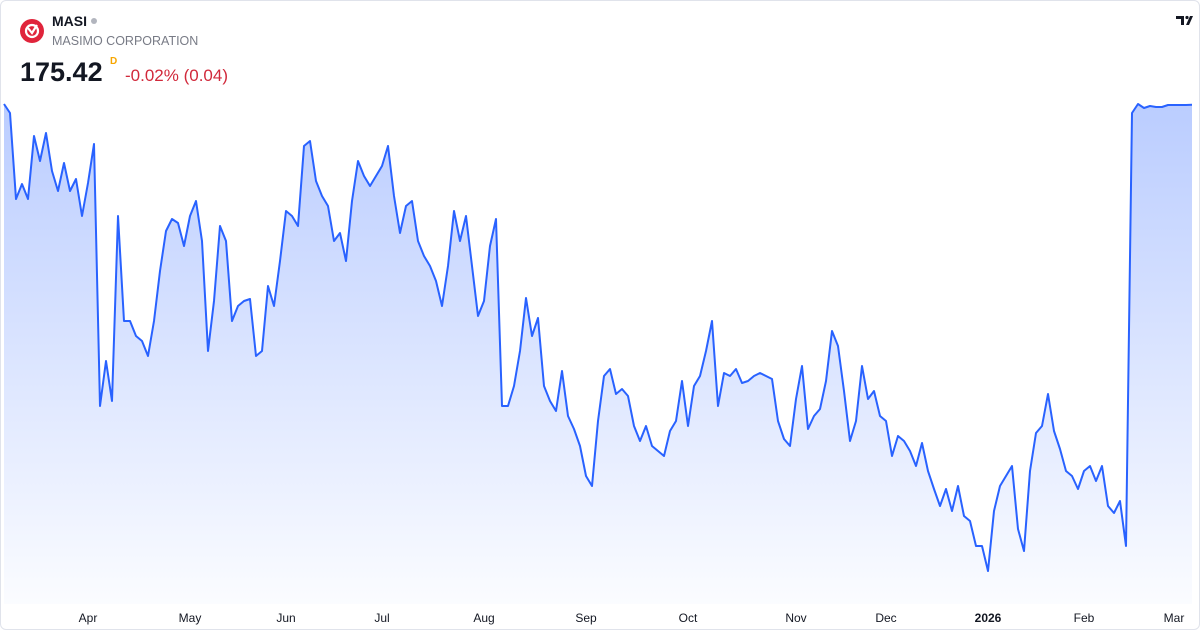  I want to click on symbol: MASI, so click(69, 21).